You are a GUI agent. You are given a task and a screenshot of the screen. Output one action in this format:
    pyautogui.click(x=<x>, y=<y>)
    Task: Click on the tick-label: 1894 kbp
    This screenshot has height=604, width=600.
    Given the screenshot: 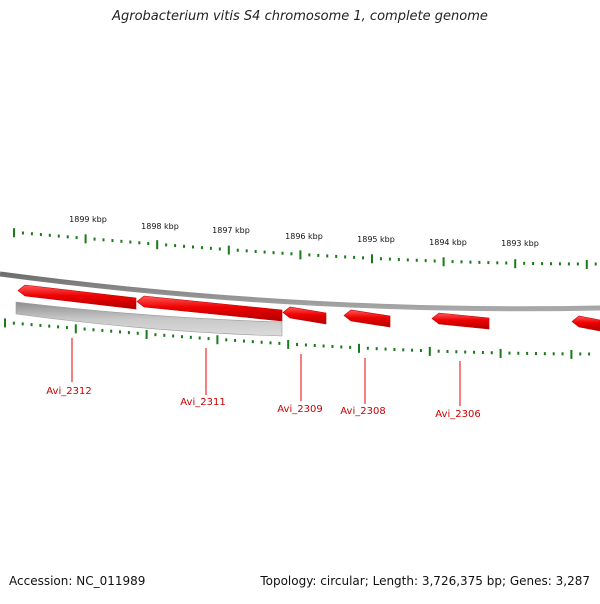 What is the action you would take?
    pyautogui.click(x=448, y=242)
    